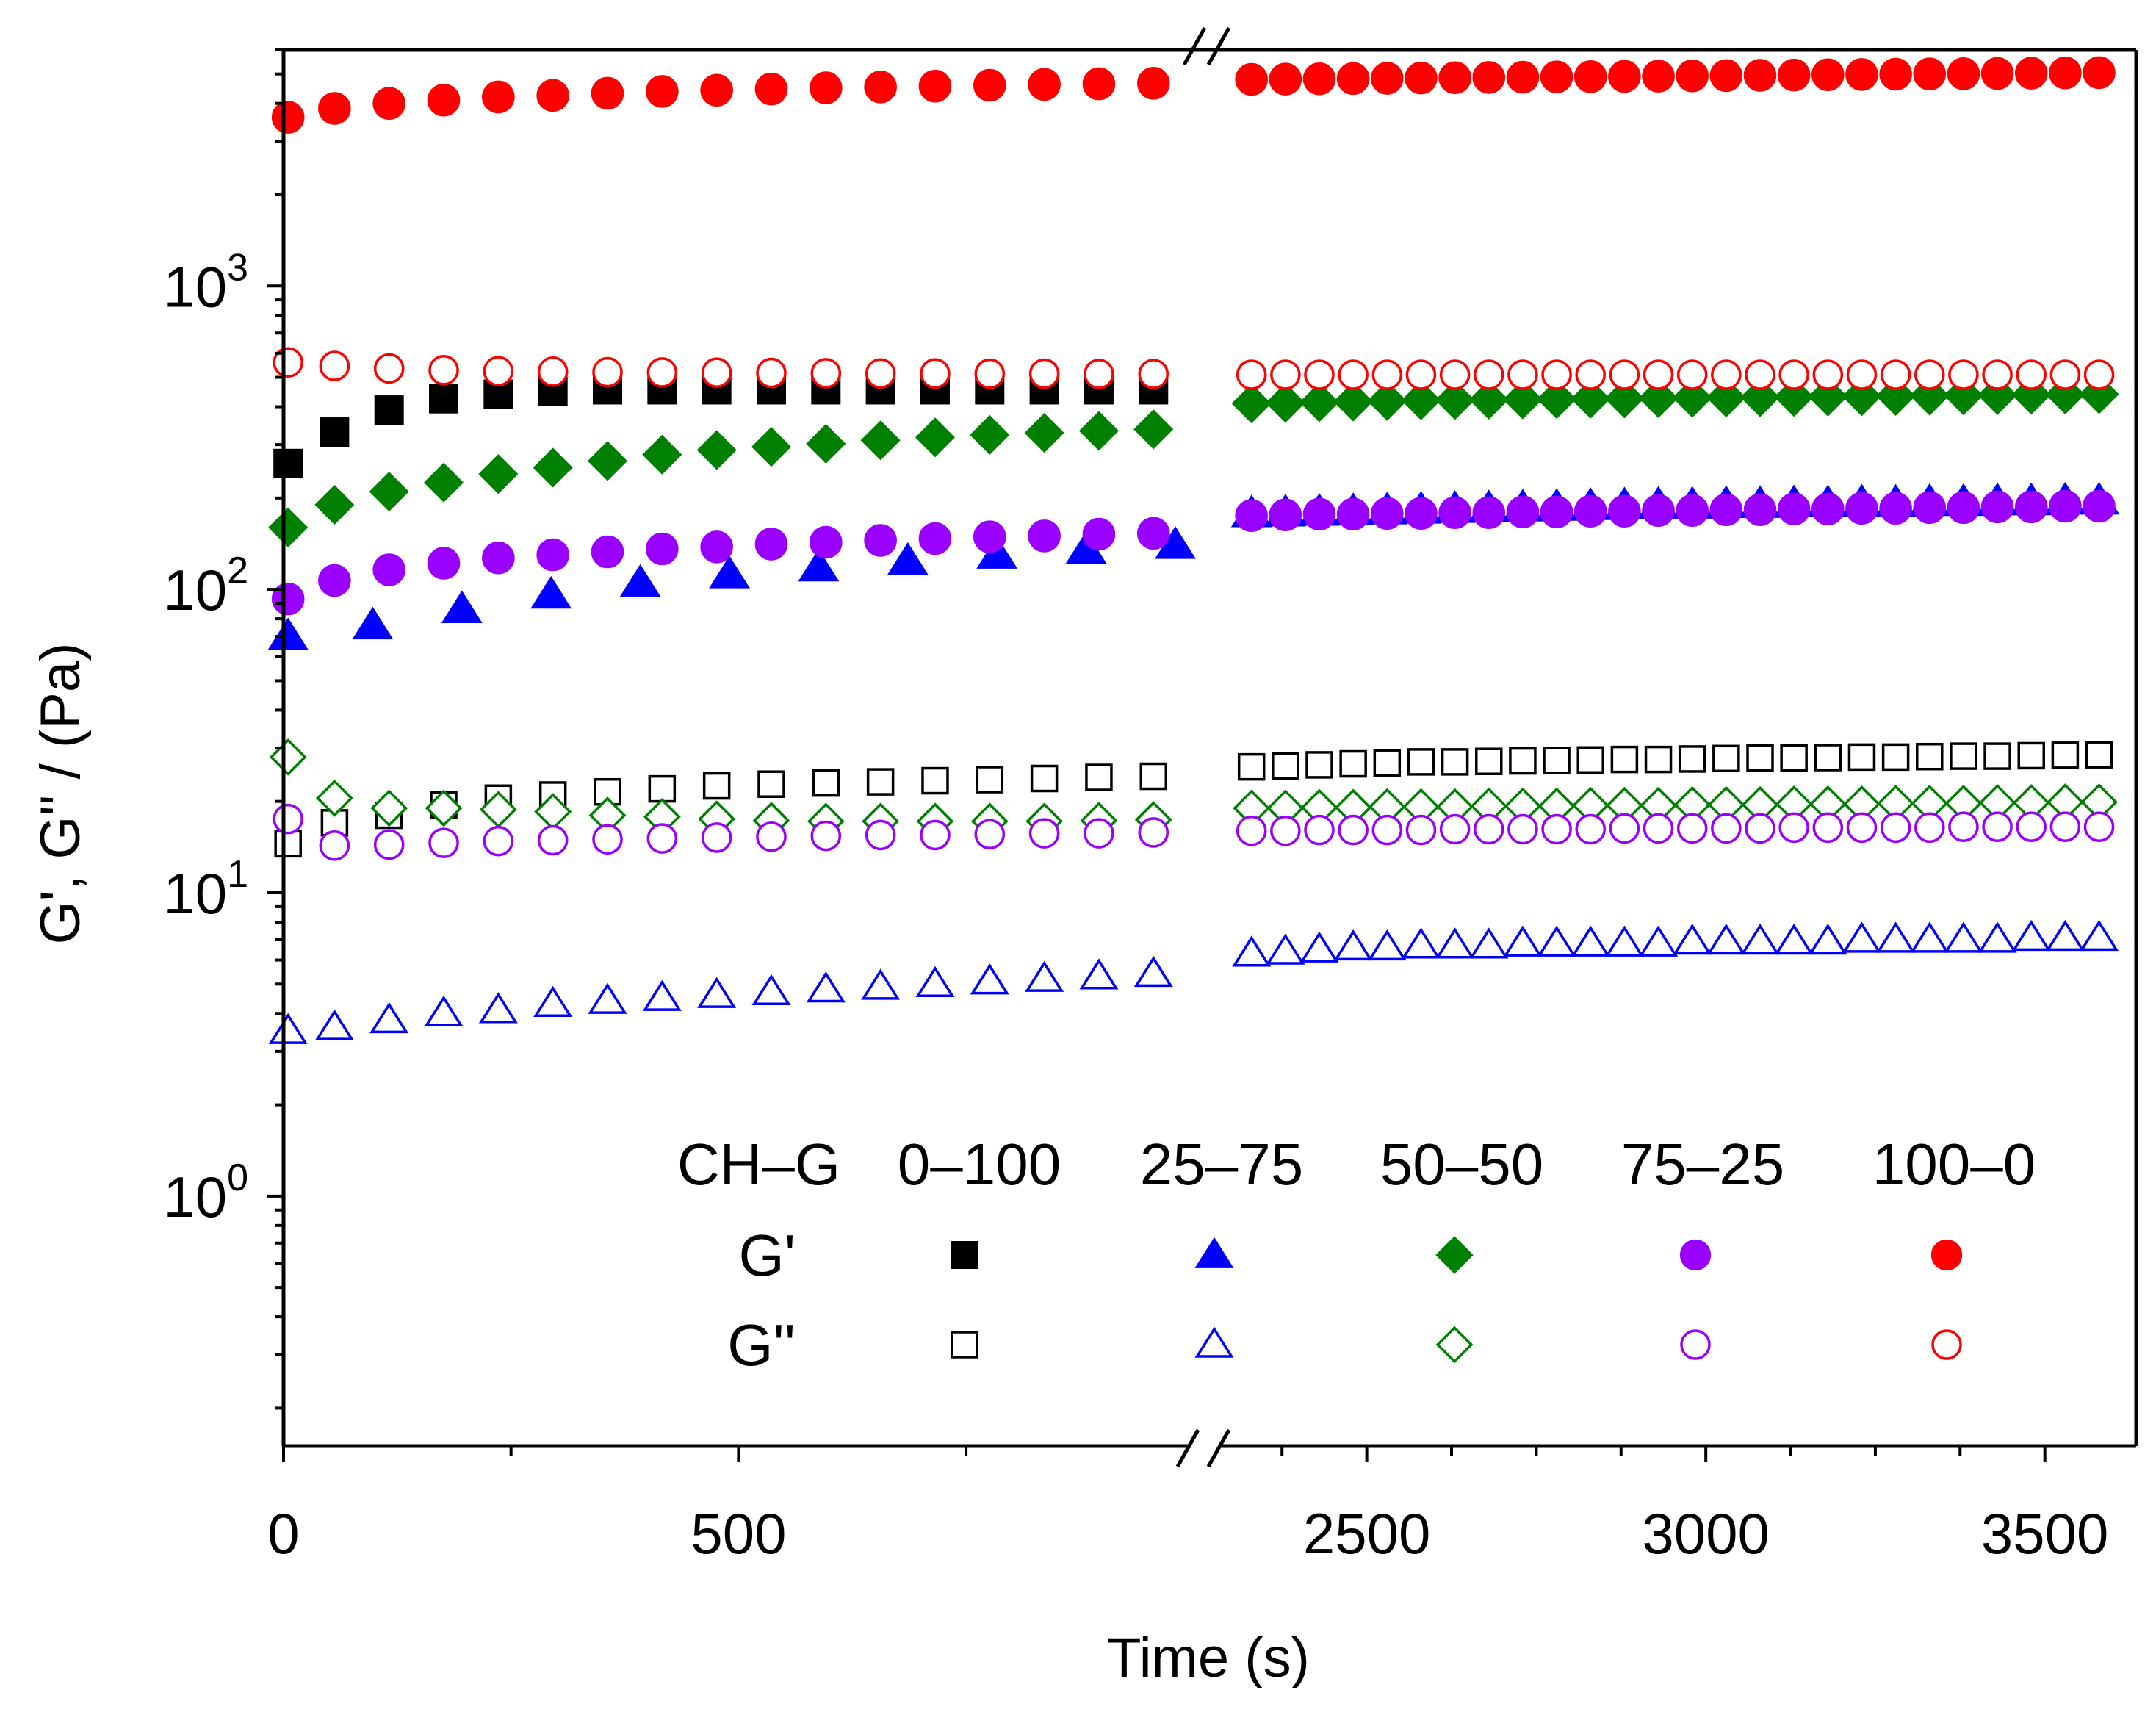  I want to click on legend-column-label: 75–25, so click(1702, 1164).